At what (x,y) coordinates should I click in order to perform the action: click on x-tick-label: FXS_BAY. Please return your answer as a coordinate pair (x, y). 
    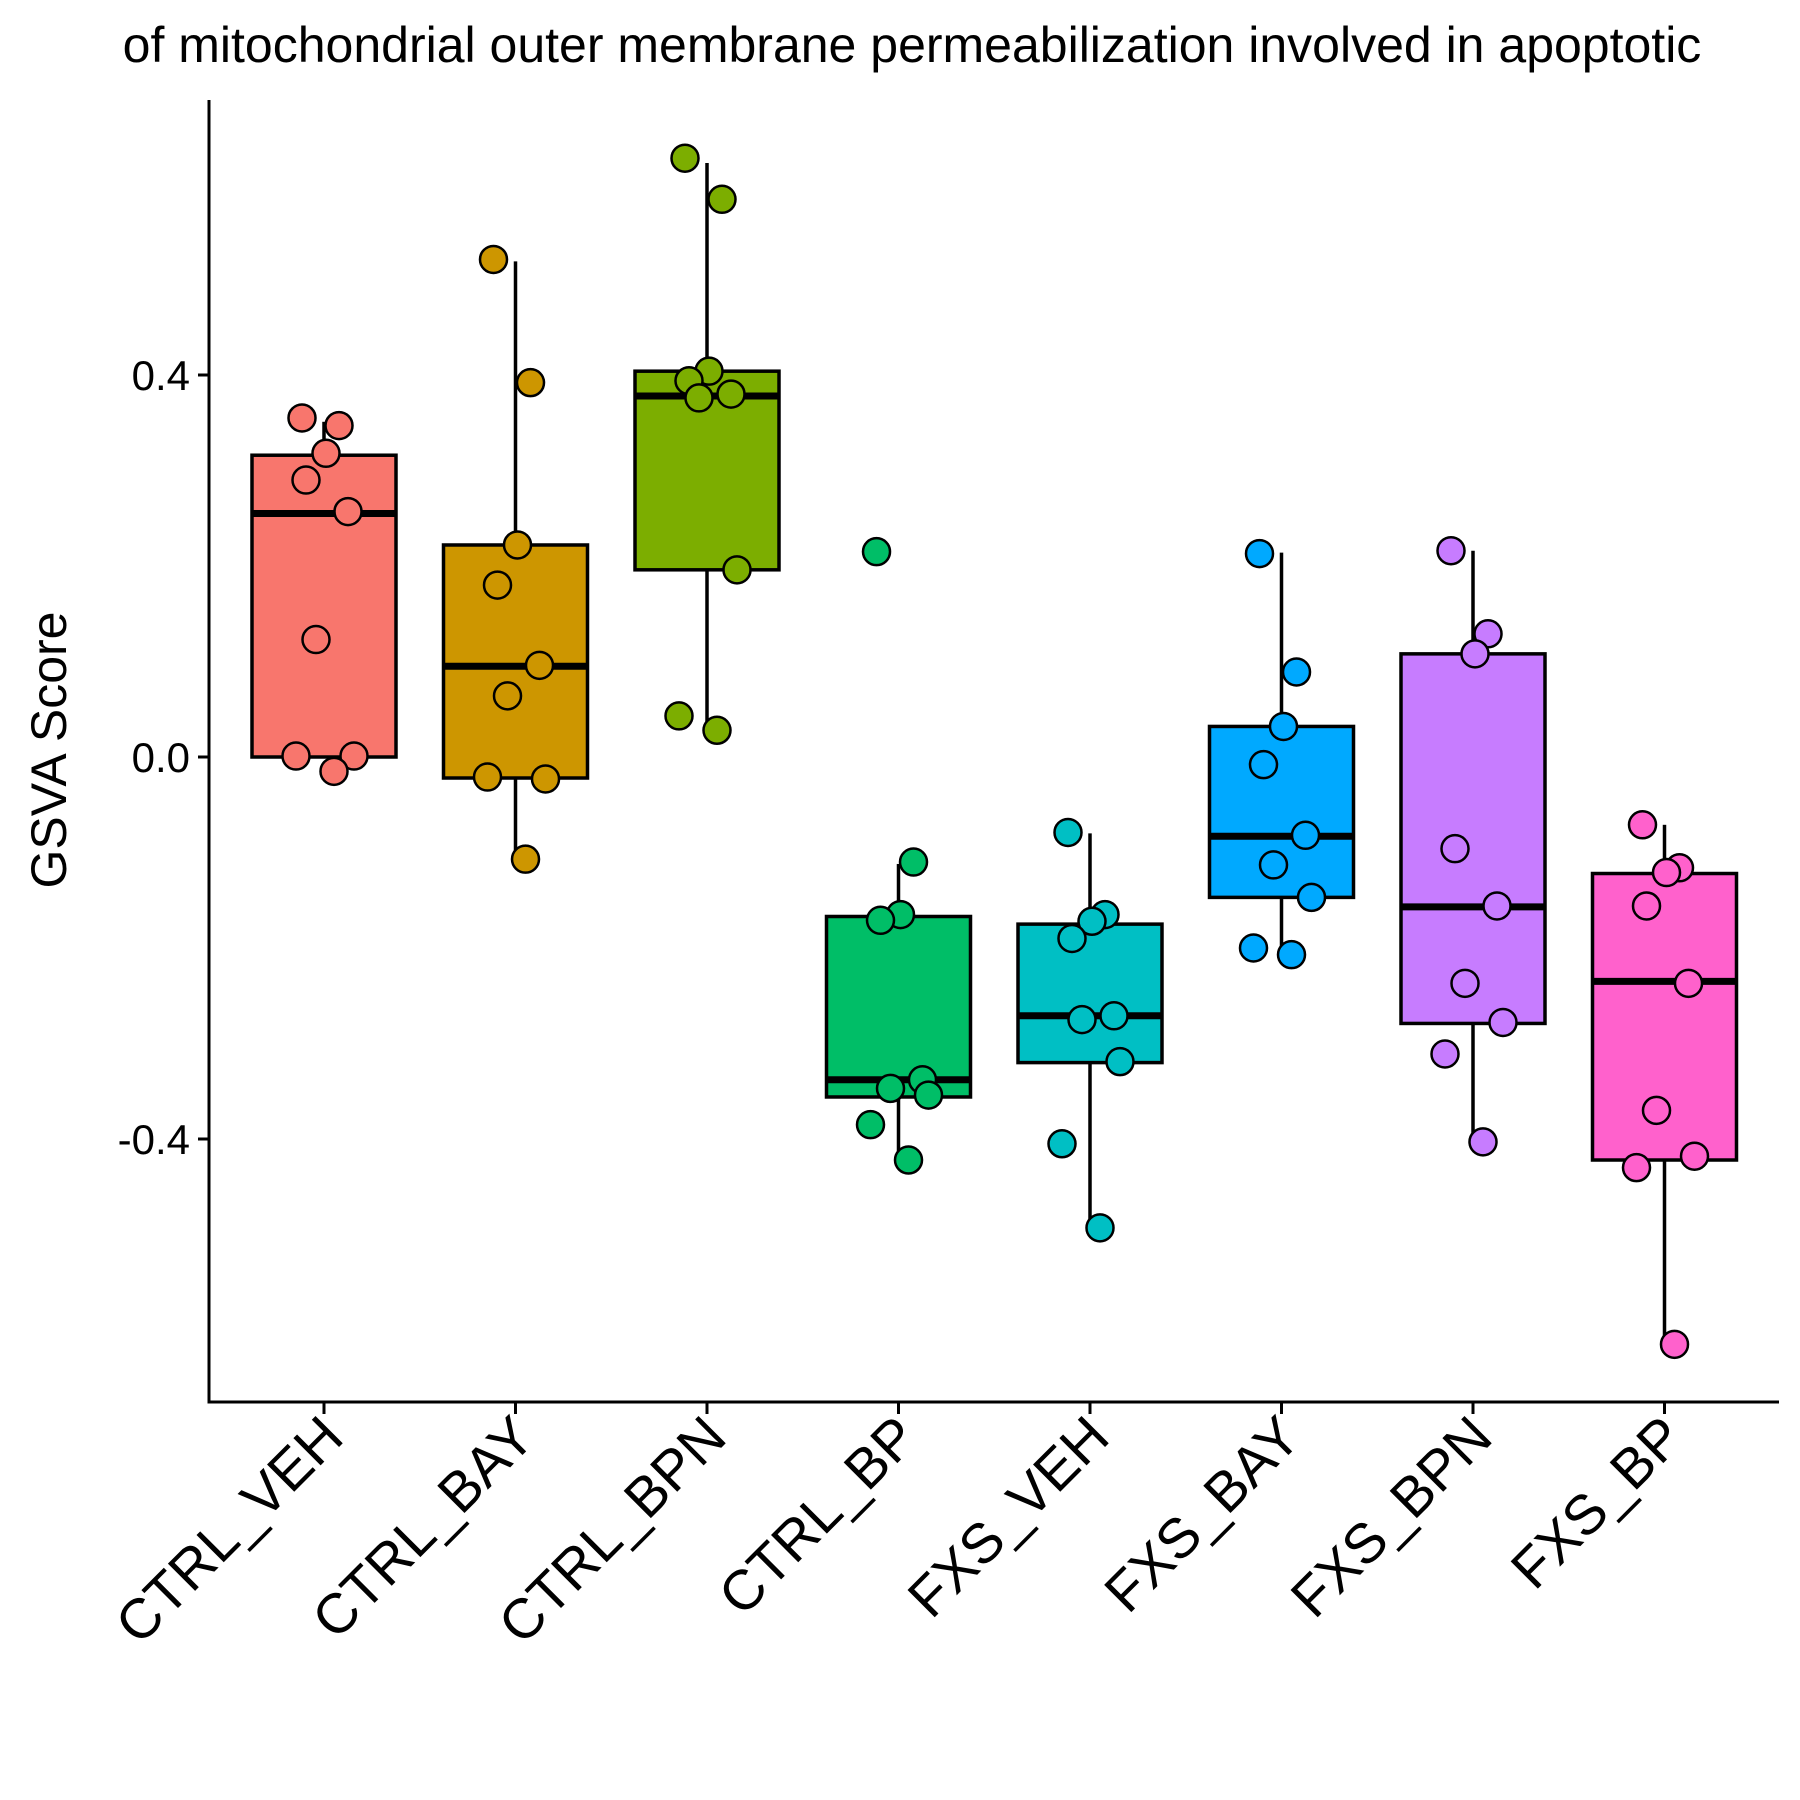
    Looking at the image, I should click on (1202, 1514).